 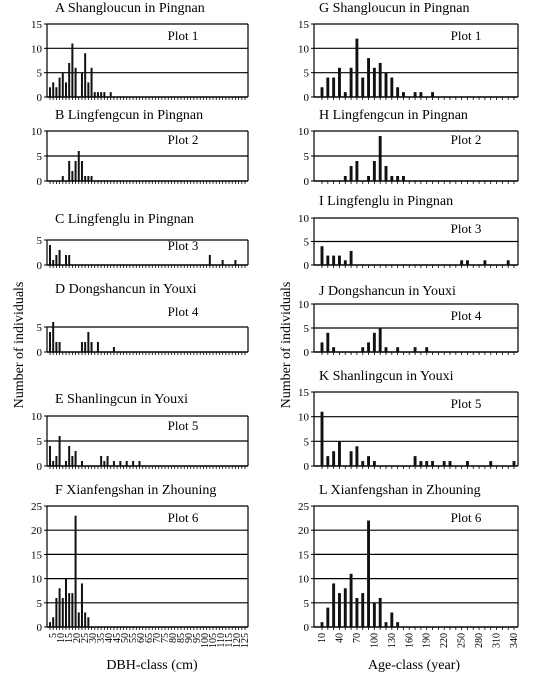 I want to click on panel-h: 0 5 10 H Lingfengcun in Pingnan Plot 2, so click(x=408, y=148).